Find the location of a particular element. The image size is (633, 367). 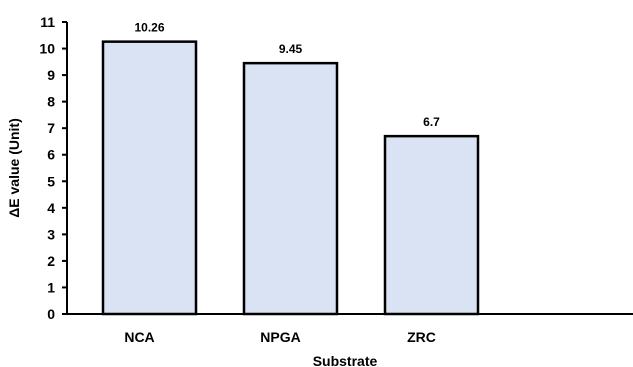

y-tick-label: 1 is located at coordinates (51, 287).